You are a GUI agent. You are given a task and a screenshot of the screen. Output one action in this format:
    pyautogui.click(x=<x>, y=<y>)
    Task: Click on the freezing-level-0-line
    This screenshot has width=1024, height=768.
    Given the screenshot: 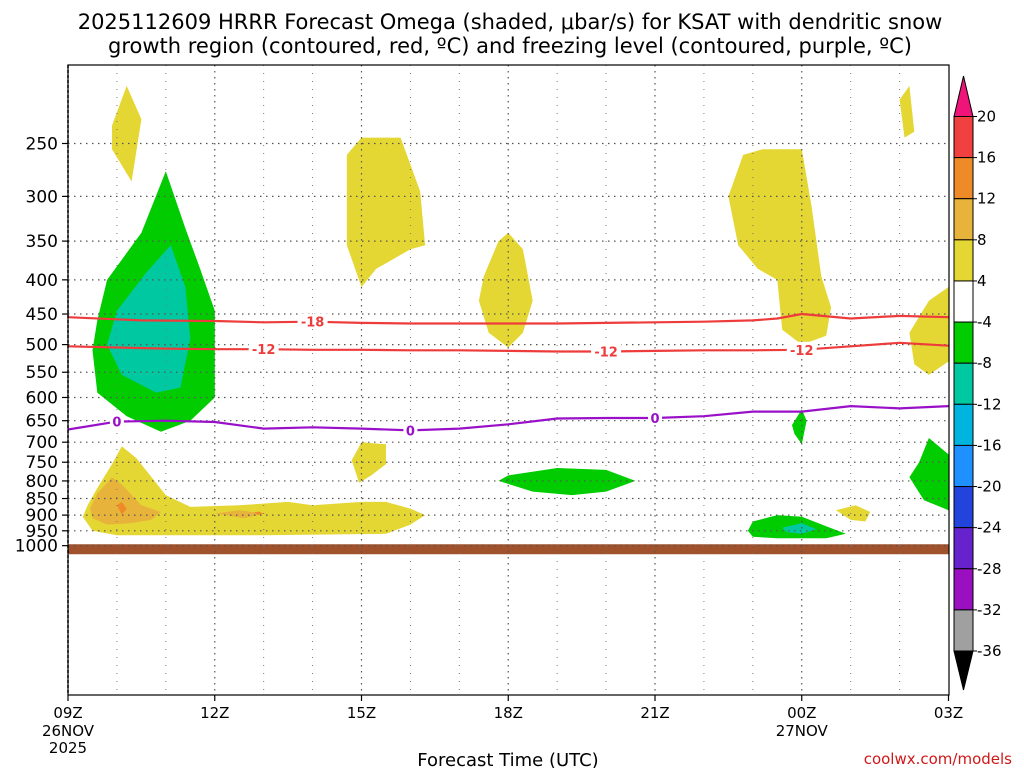 What is the action you would take?
    pyautogui.click(x=508, y=418)
    